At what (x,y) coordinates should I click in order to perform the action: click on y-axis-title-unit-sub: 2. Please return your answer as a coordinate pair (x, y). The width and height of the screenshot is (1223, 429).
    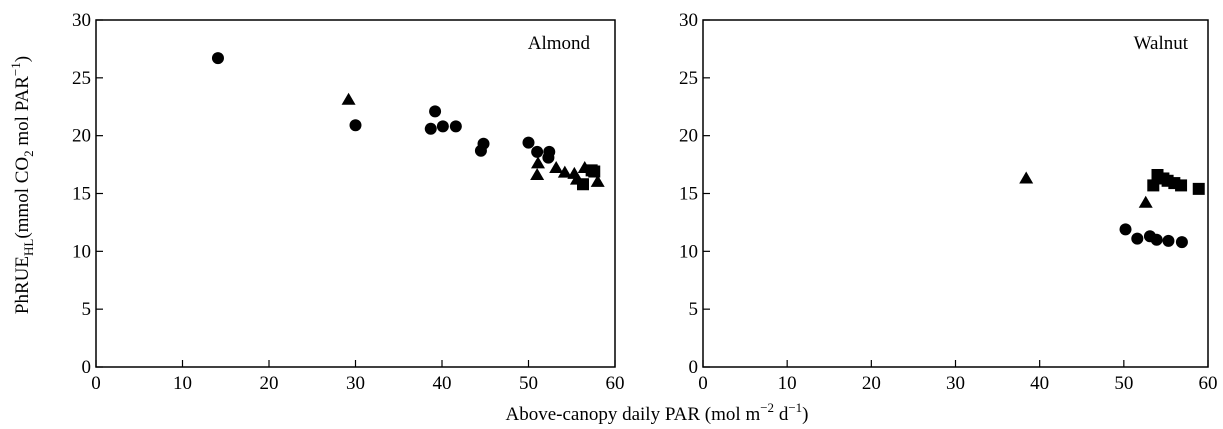
    Looking at the image, I should click on (28, 153).